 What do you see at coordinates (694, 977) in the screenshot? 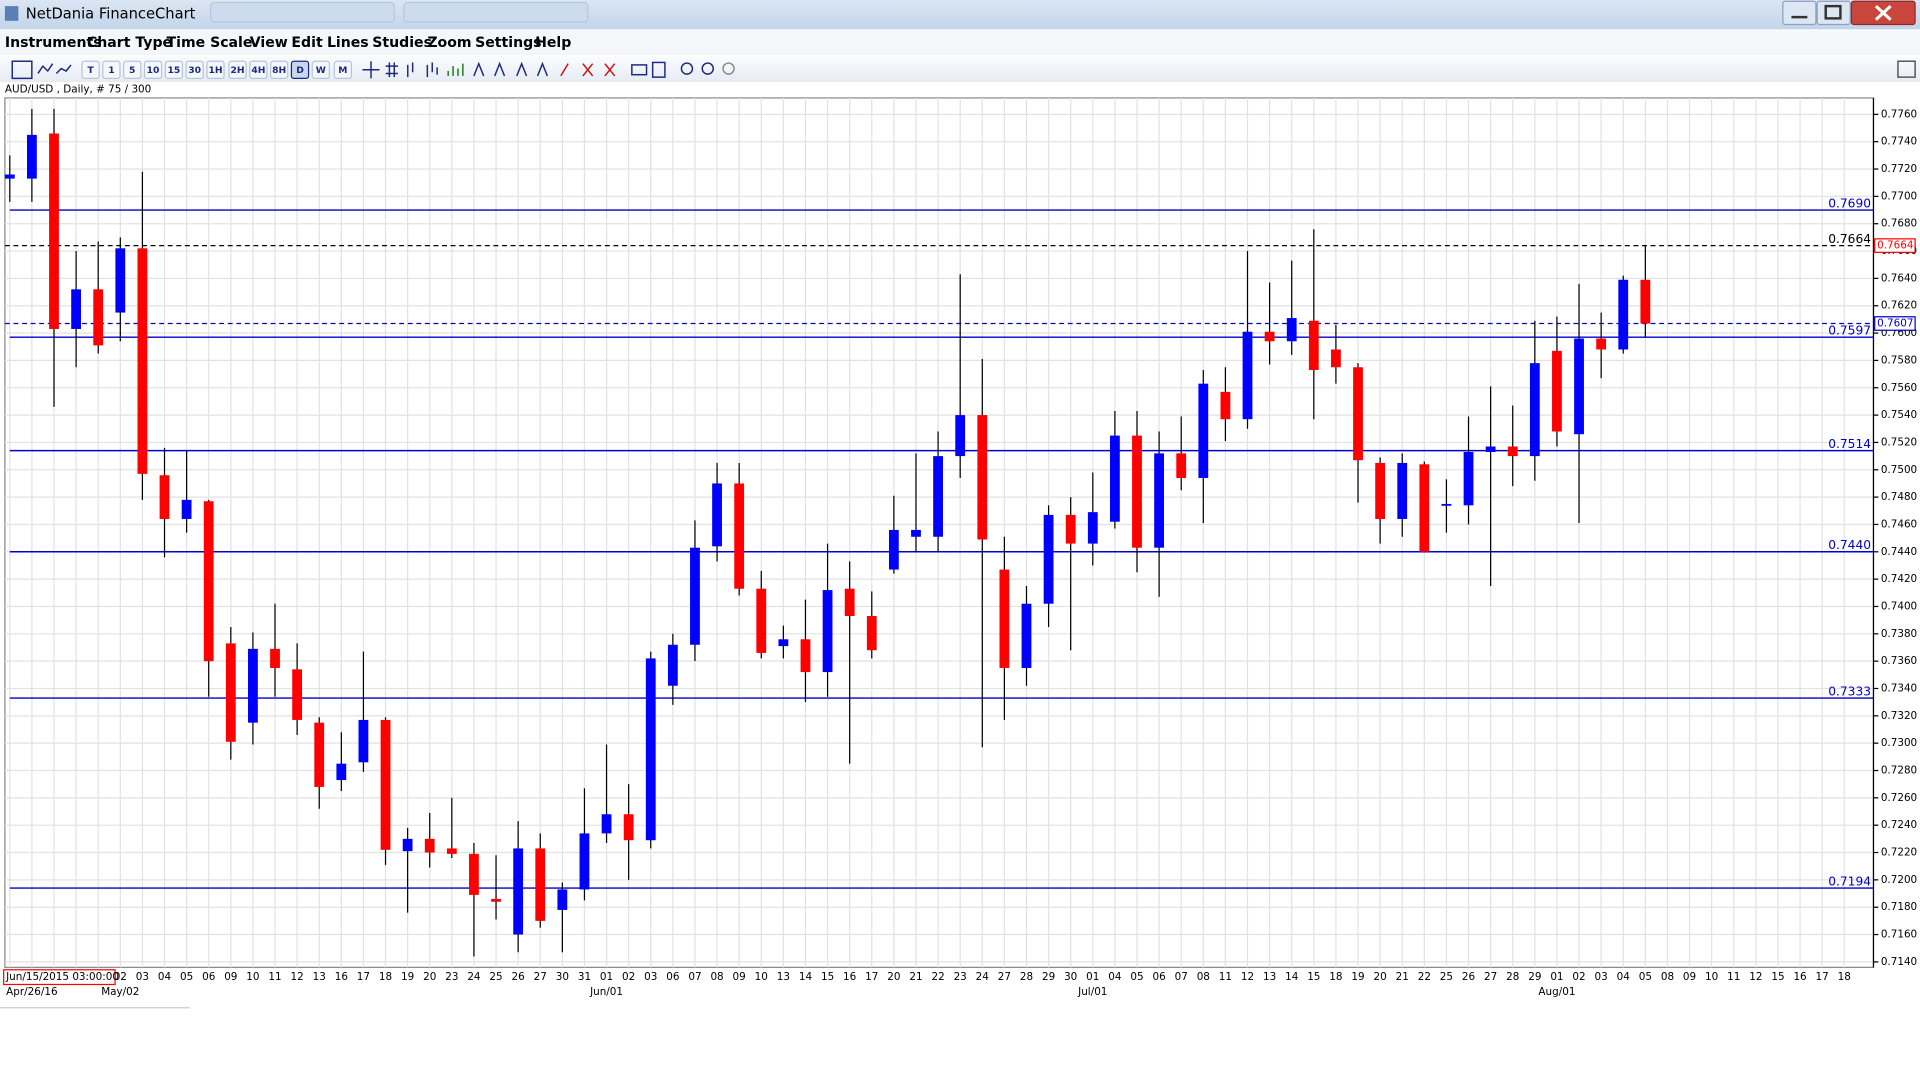
I see `x-tick-label: 07` at bounding box center [694, 977].